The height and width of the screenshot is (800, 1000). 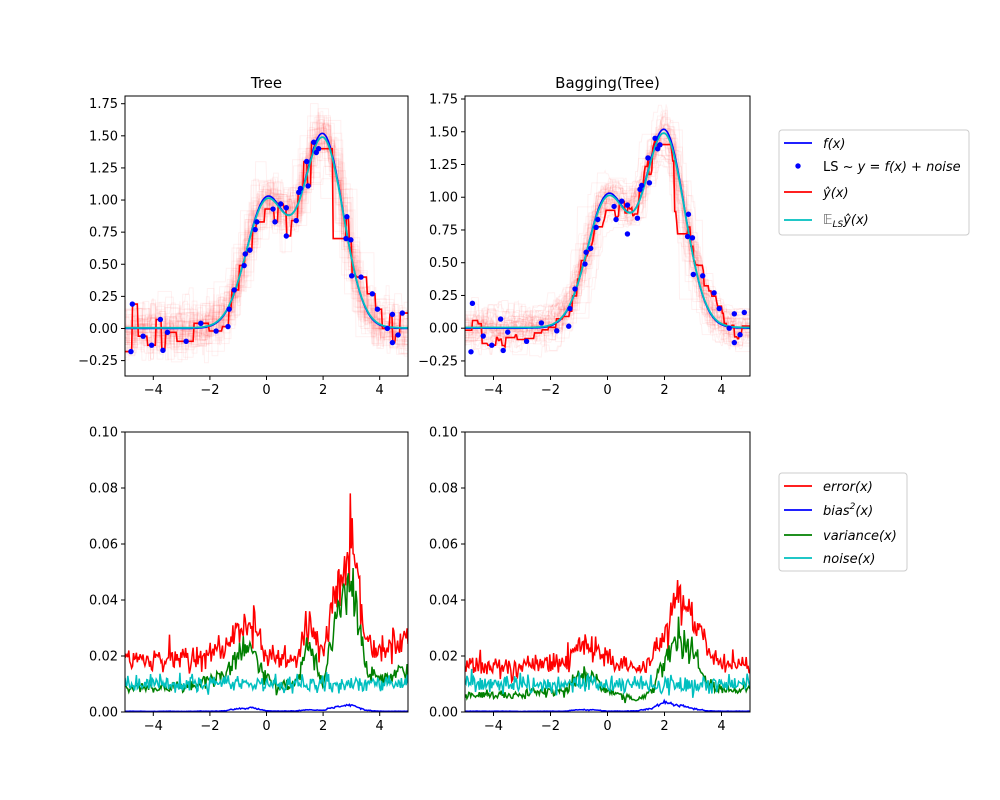 What do you see at coordinates (266, 726) in the screenshot?
I see `svg-text: 0` at bounding box center [266, 726].